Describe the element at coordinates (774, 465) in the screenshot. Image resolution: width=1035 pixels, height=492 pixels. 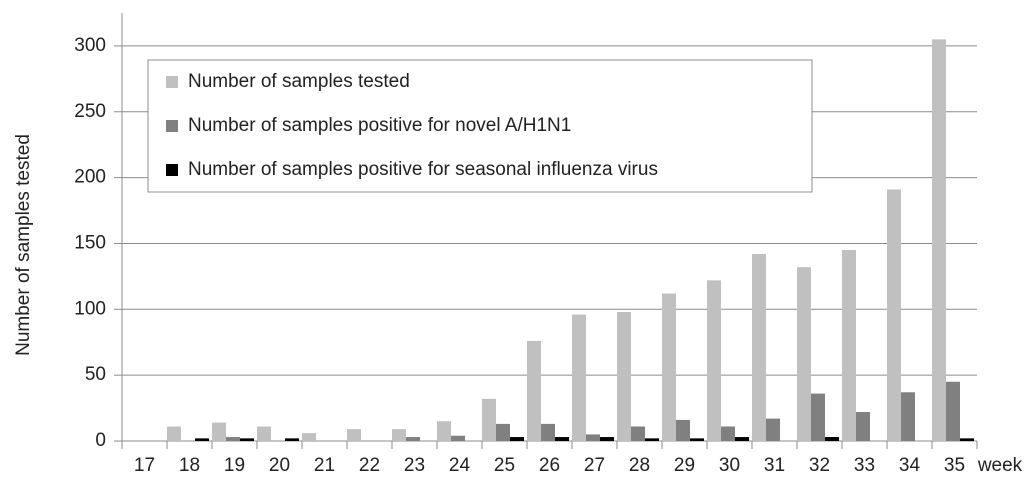
I see `x-tick-label: 31` at that location.